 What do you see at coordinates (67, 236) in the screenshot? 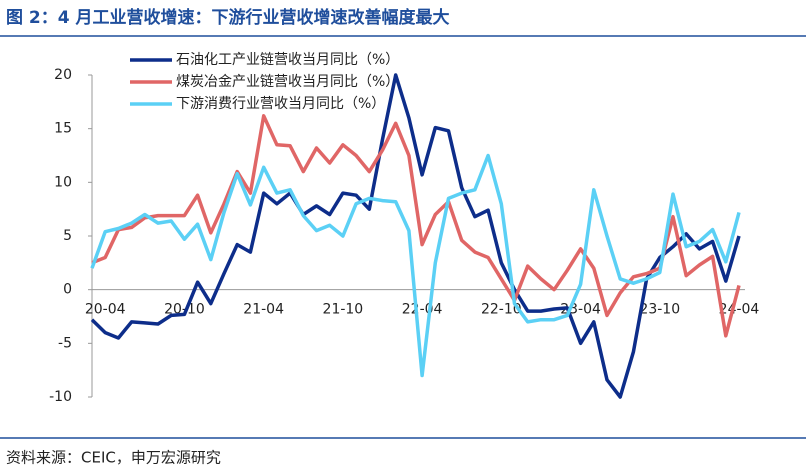
I see `y-tick-label: 5` at bounding box center [67, 236].